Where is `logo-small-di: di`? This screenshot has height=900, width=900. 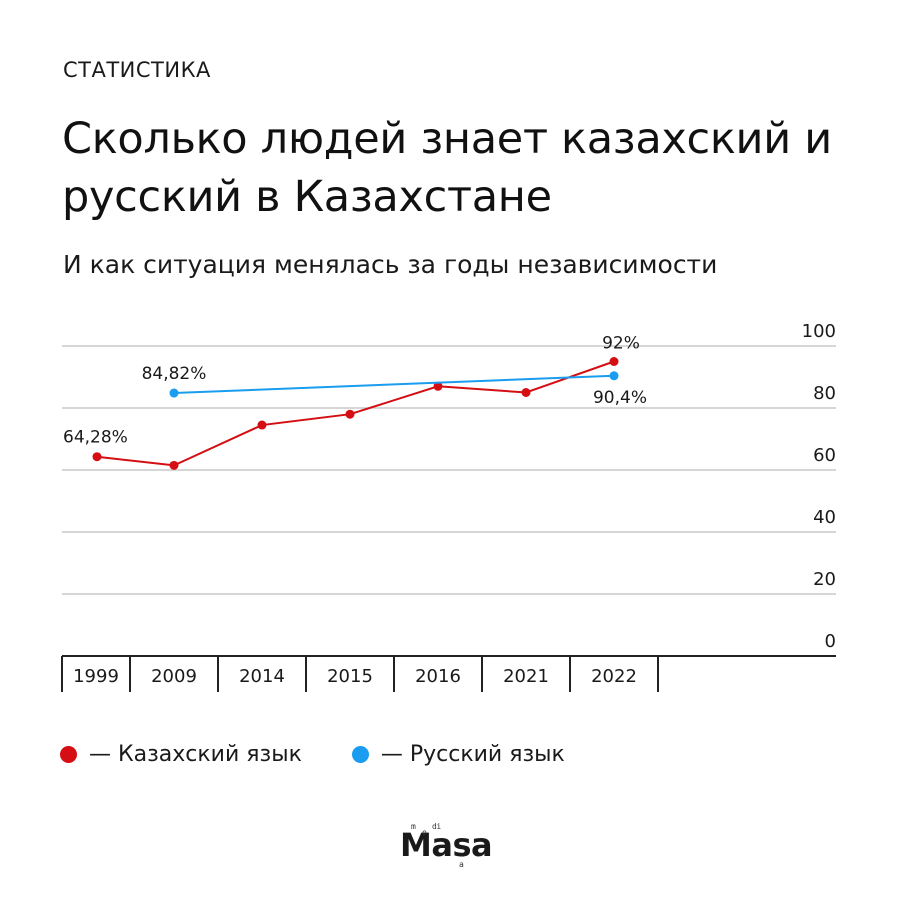
logo-small-di: di is located at coordinates (436, 826).